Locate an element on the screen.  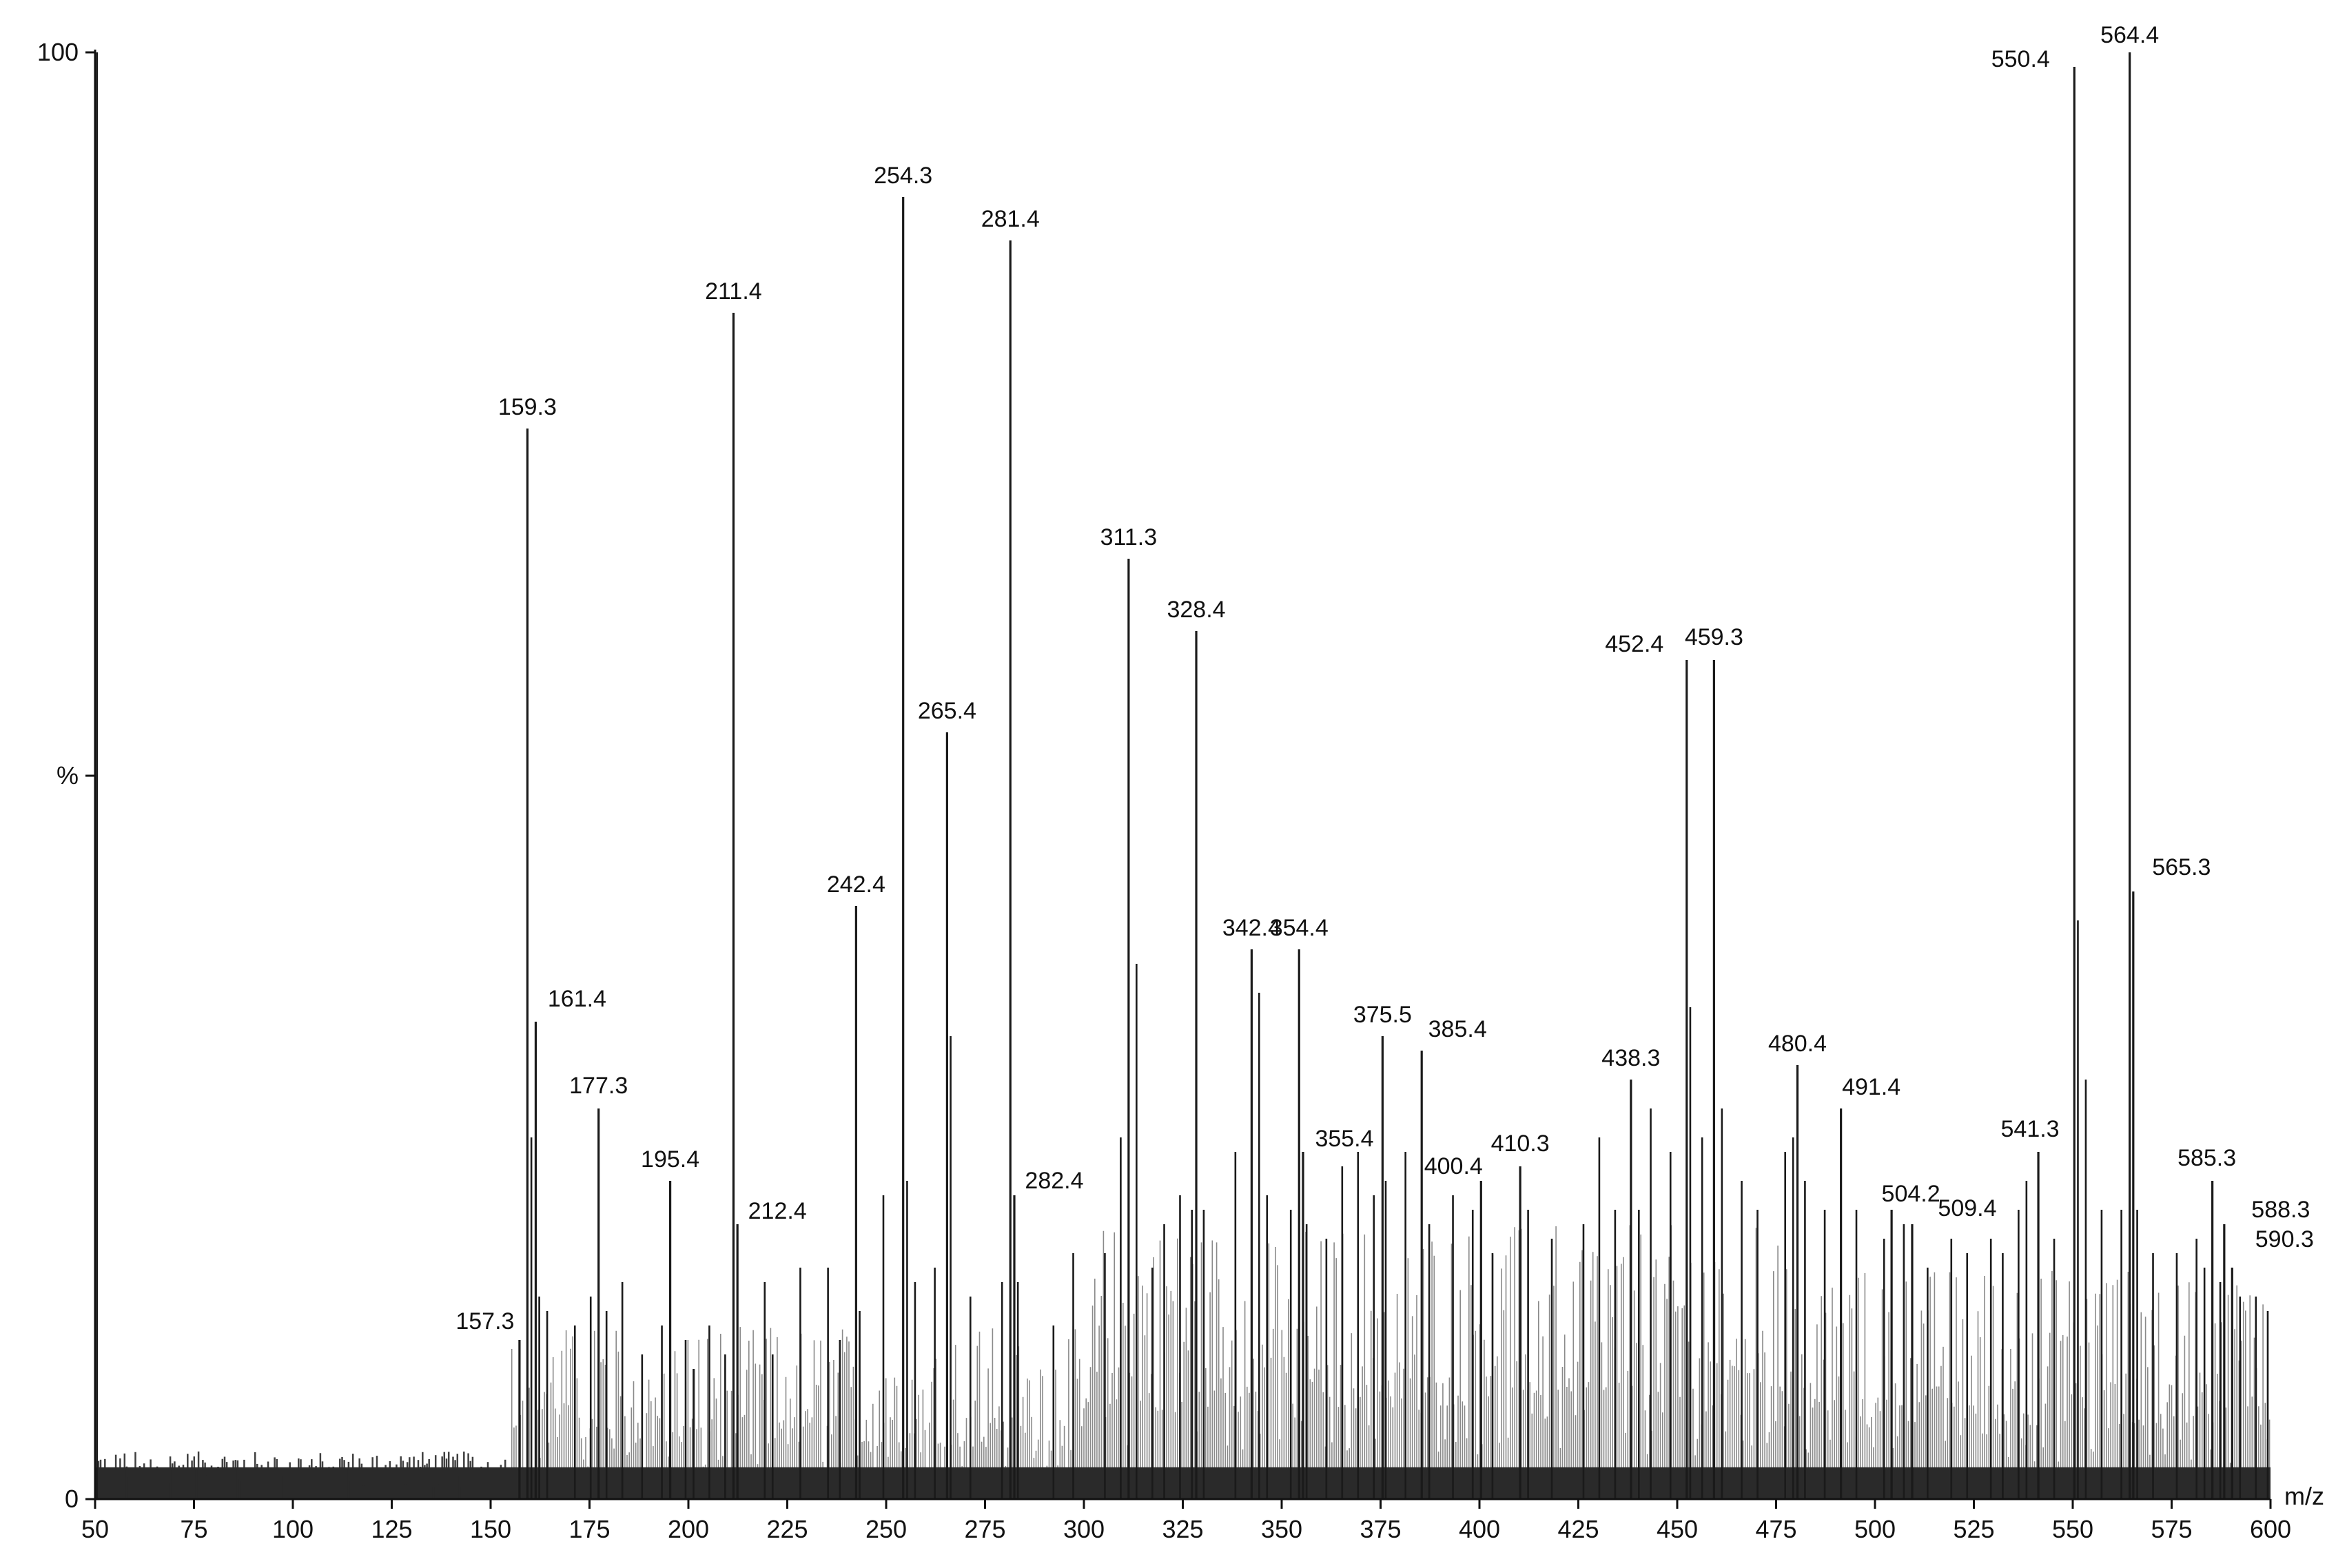
x-tick-label: 350 is located at coordinates (1281, 1529).